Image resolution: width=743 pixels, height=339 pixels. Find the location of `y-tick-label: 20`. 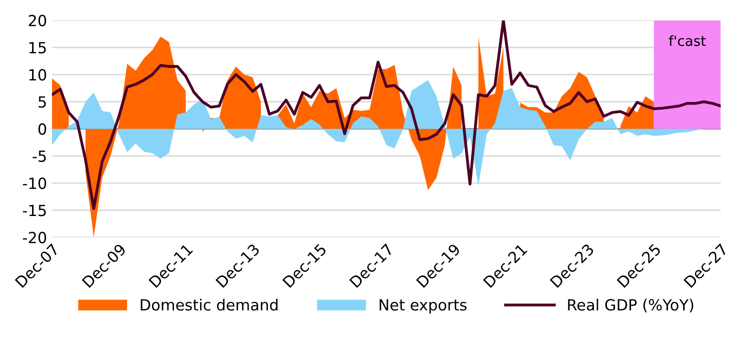

y-tick-label: 20 is located at coordinates (37, 20).